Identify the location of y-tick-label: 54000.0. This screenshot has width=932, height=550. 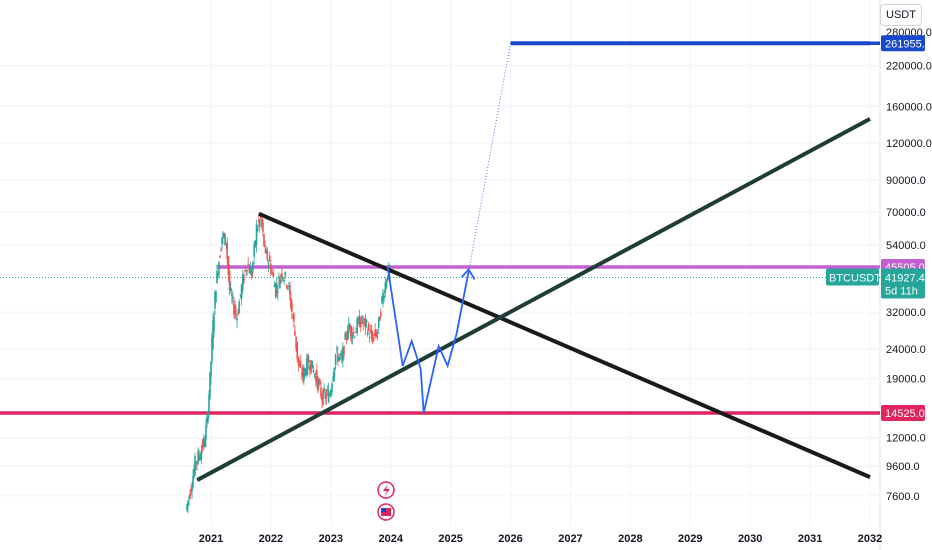
(906, 246).